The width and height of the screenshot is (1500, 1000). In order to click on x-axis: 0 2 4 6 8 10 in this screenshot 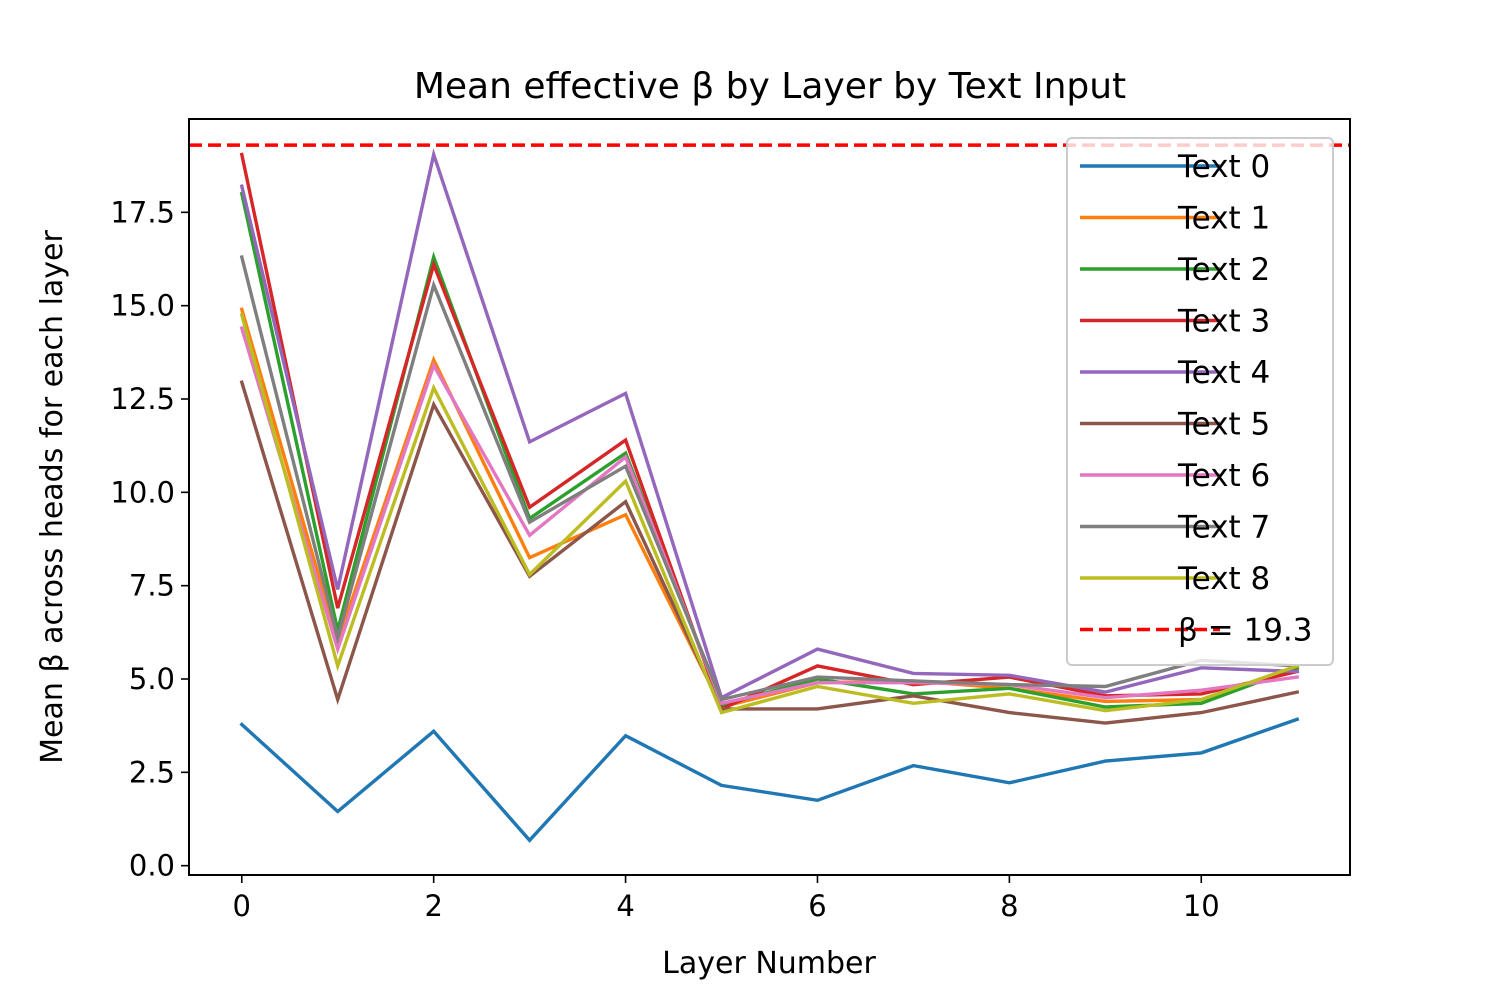, I will do `click(726, 899)`.